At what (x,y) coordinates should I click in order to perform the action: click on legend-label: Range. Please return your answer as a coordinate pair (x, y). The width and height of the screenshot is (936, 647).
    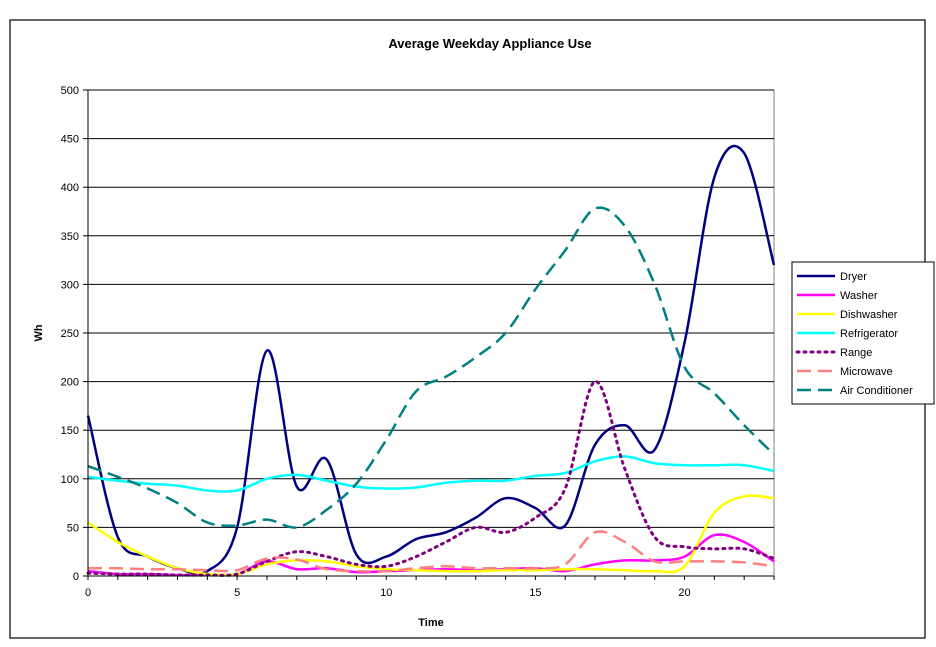
    Looking at the image, I should click on (856, 353).